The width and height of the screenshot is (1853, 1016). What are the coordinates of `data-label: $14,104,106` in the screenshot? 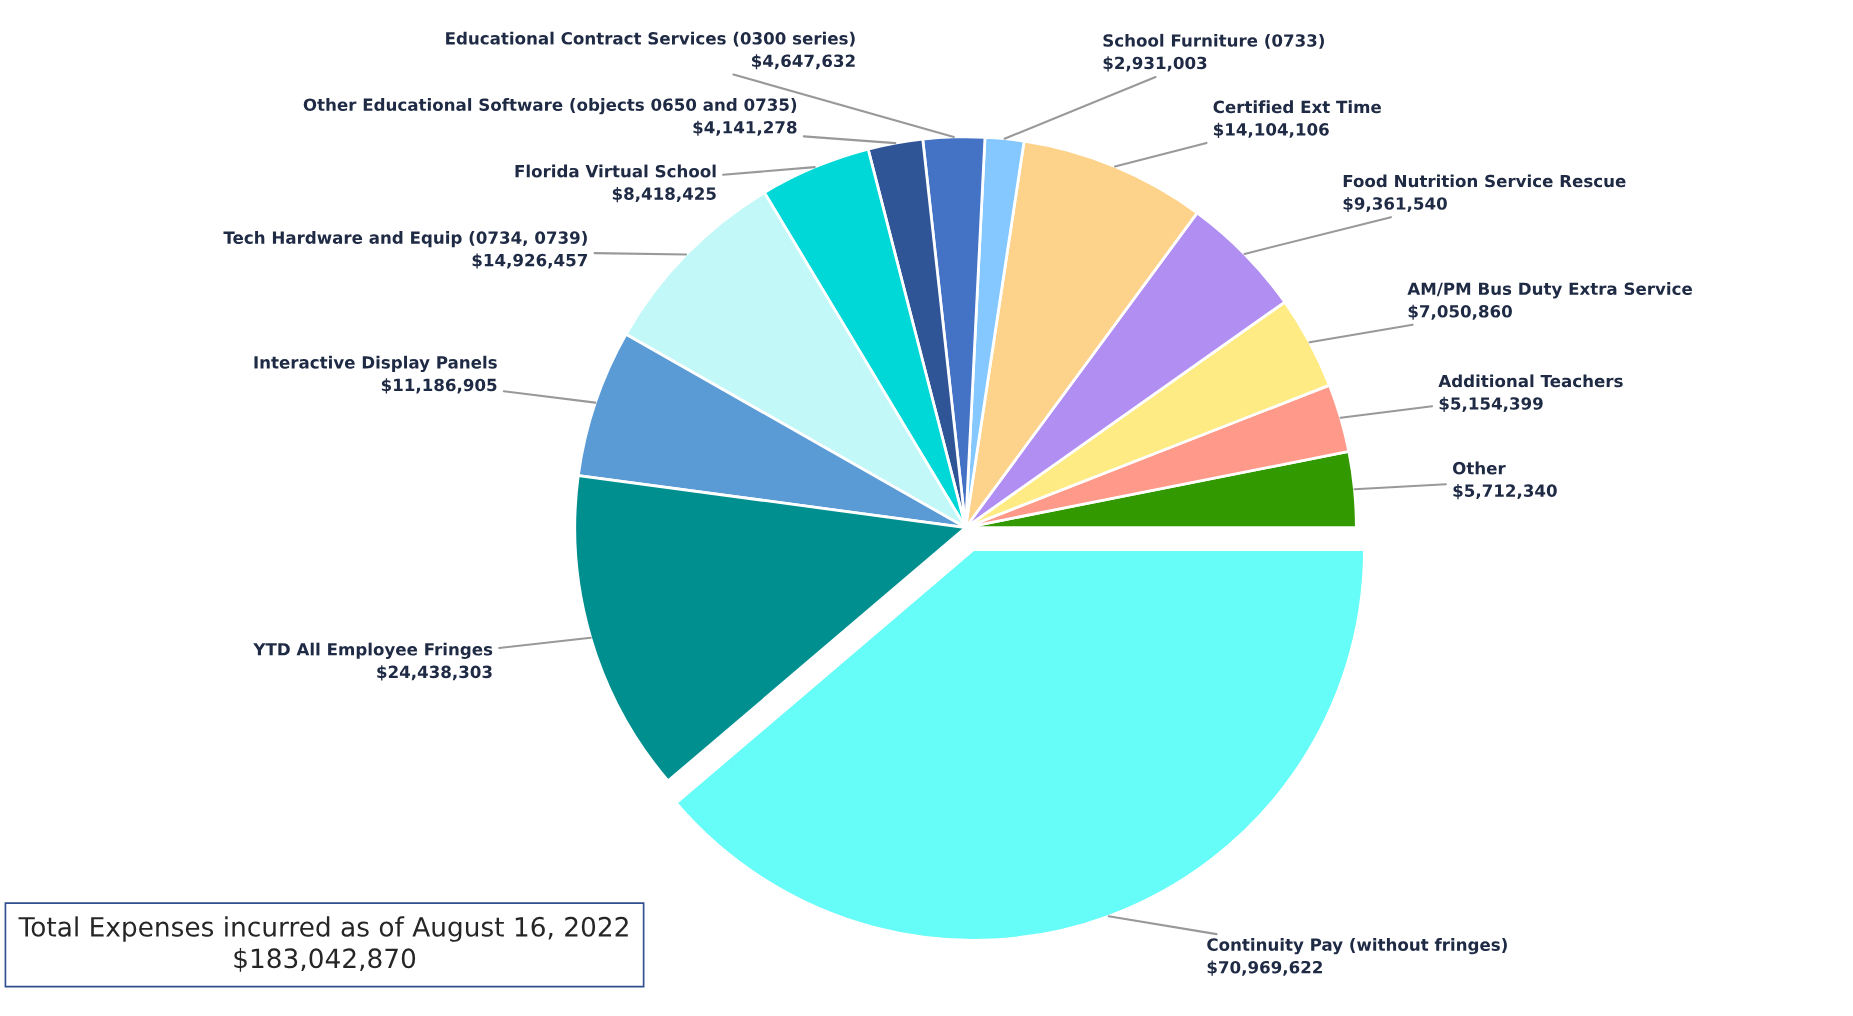 It's located at (1271, 130).